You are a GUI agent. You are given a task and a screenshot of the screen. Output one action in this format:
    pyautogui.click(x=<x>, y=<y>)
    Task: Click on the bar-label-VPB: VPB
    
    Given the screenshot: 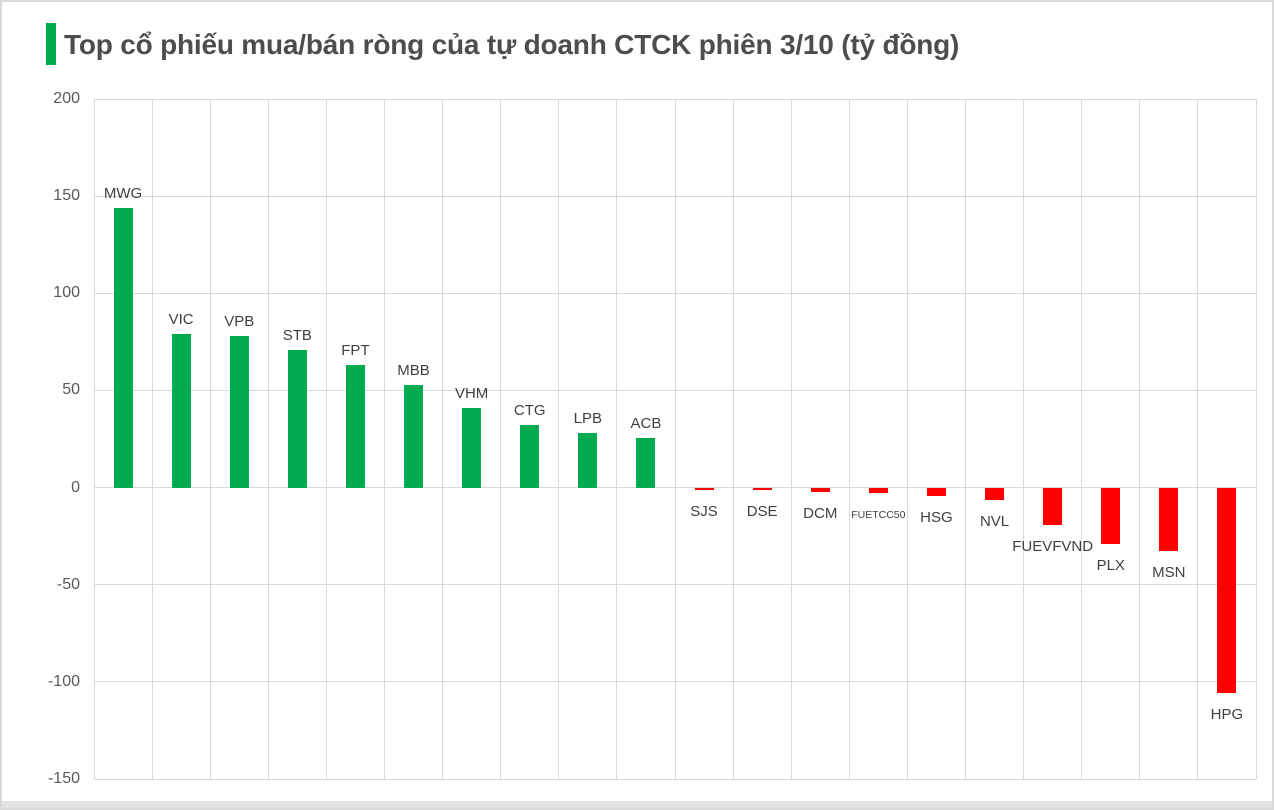 What is the action you would take?
    pyautogui.click(x=239, y=322)
    